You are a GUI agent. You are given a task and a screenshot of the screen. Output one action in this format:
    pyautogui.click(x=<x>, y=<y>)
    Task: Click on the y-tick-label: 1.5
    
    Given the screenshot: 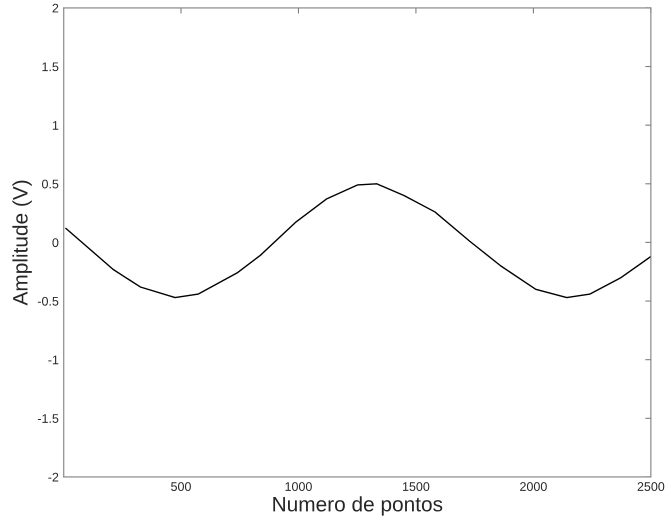 What is the action you would take?
    pyautogui.click(x=50, y=67)
    